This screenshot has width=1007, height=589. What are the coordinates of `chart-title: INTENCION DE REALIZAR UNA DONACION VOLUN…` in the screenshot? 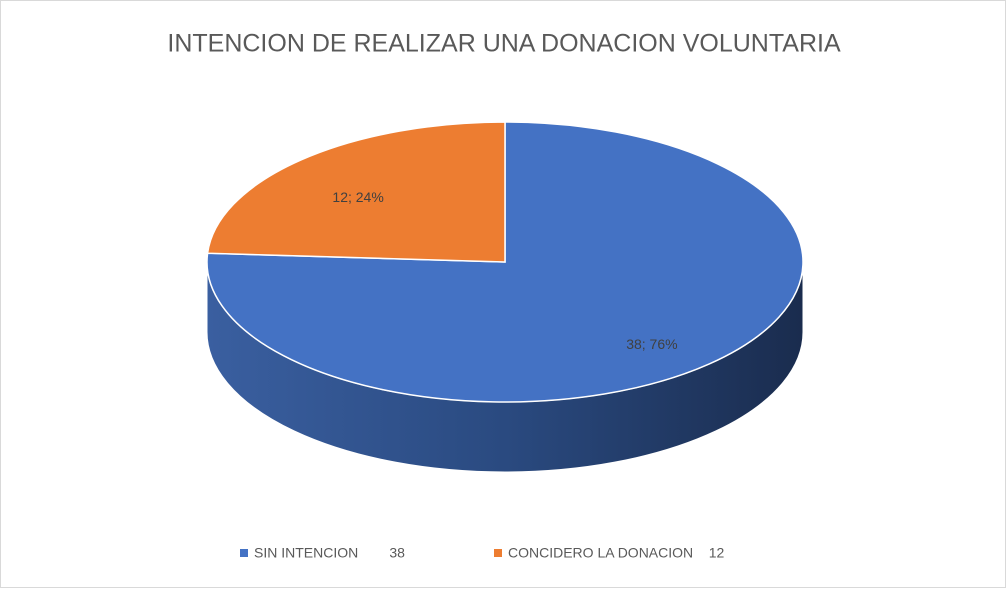 It's located at (504, 44).